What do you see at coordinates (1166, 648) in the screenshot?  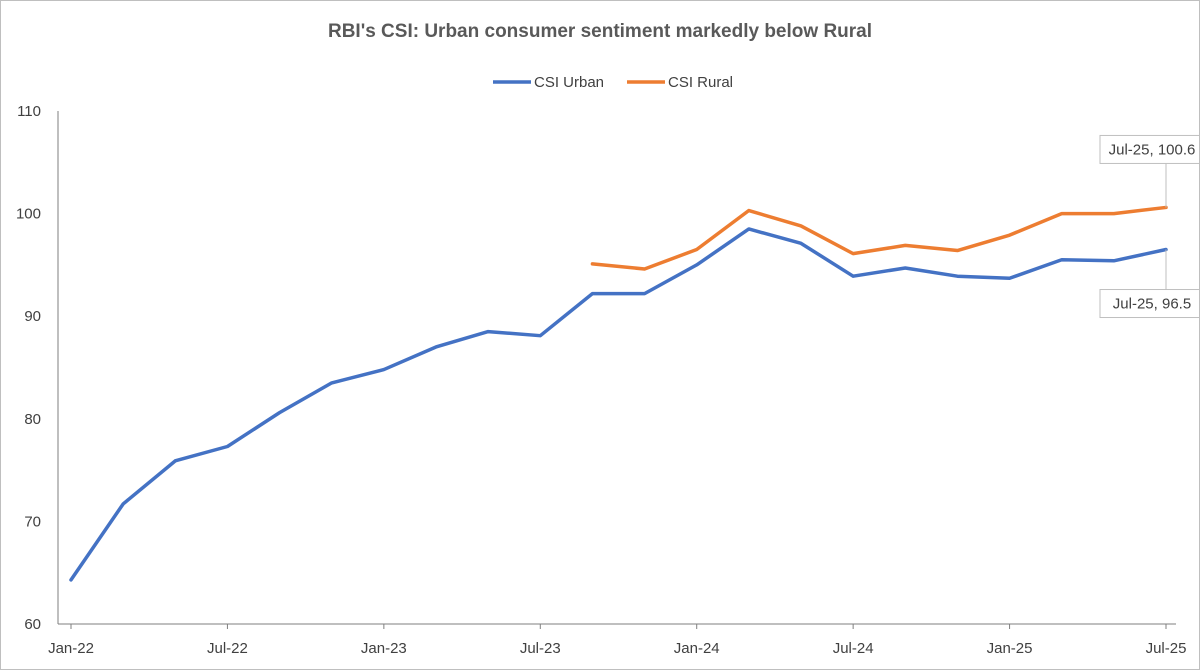 I see `x-tick-label: Jul-25` at bounding box center [1166, 648].